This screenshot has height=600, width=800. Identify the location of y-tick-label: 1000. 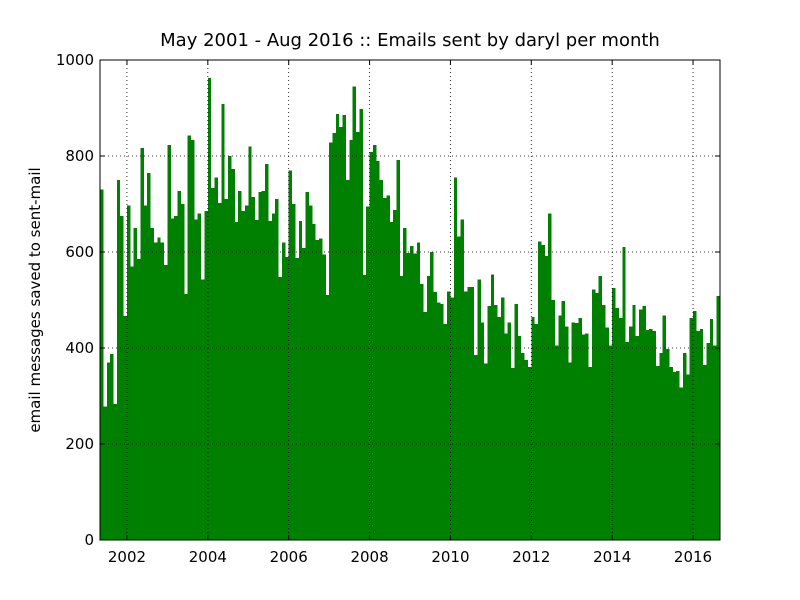
(75, 60).